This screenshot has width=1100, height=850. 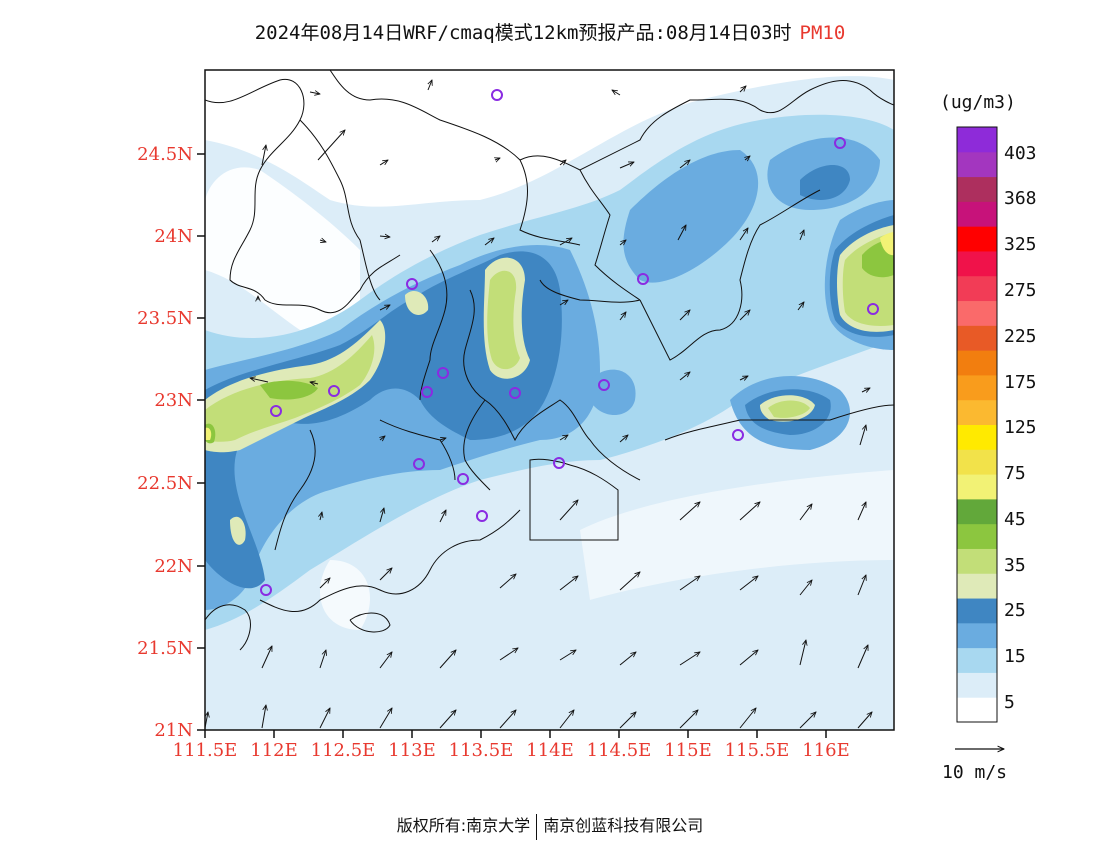 What do you see at coordinates (826, 750) in the screenshot?
I see `lon-label: 116E` at bounding box center [826, 750].